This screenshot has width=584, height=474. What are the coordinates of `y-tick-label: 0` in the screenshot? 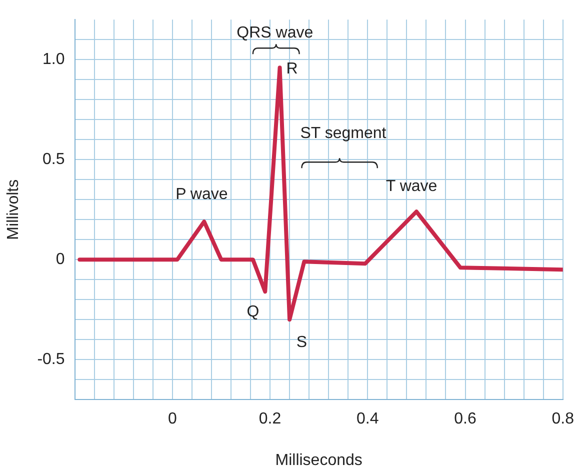 It's located at (60, 259).